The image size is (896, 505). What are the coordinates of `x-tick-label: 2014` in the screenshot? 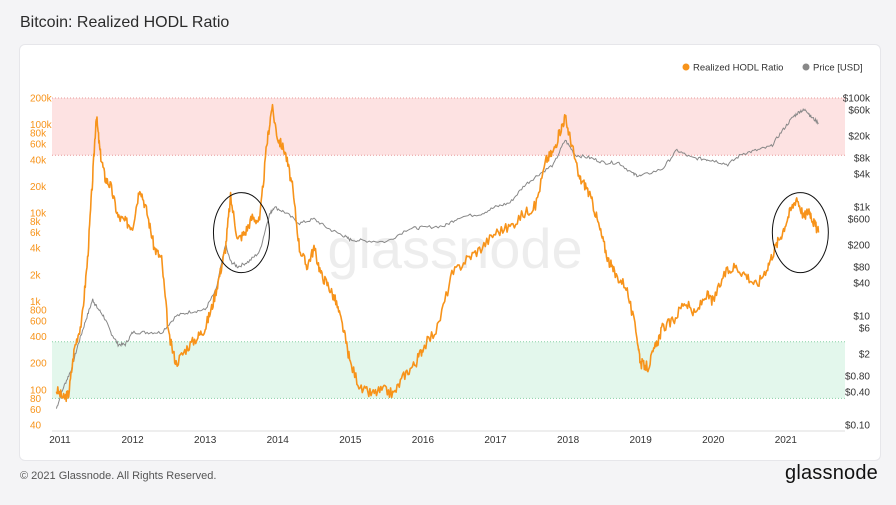 It's located at (278, 440).